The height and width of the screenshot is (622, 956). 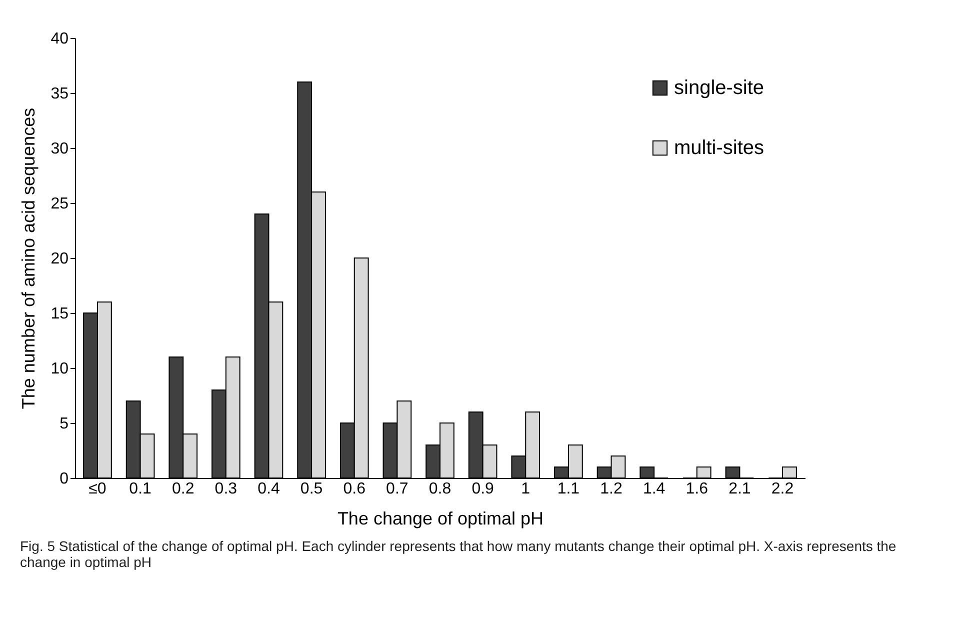 I want to click on x-tick-label: 1.4, so click(x=654, y=489).